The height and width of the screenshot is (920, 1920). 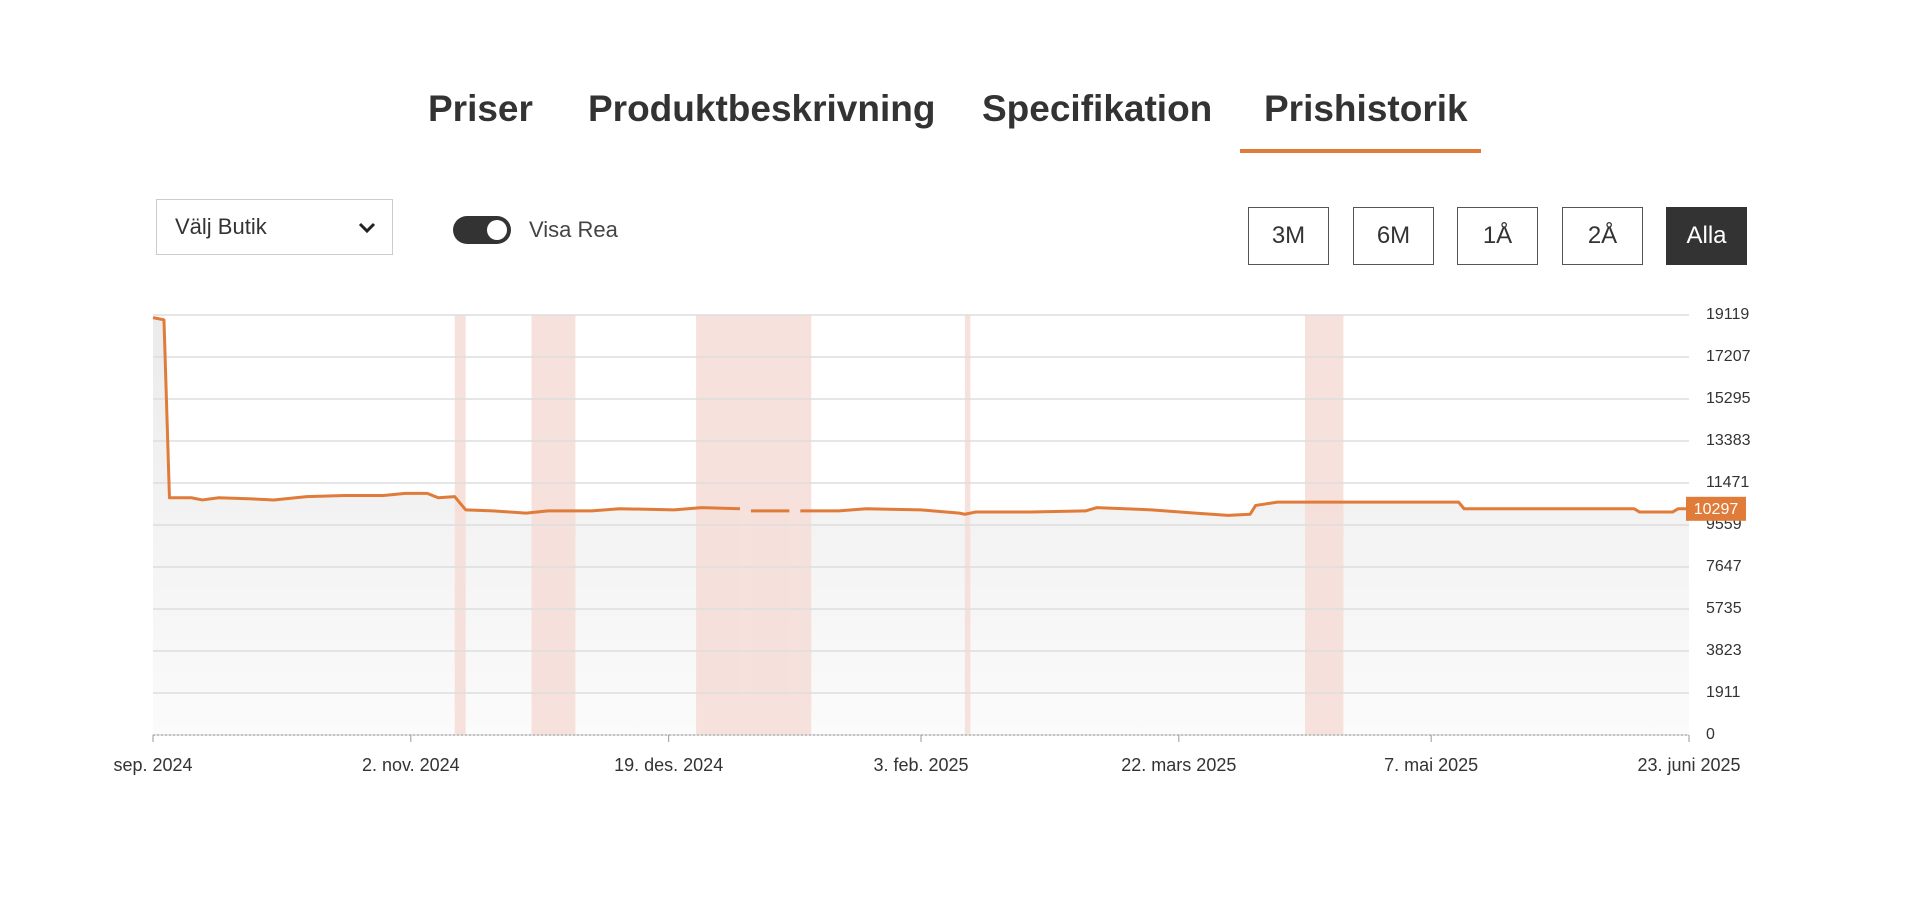 I want to click on tab-active: Prishistorik, so click(x=1366, y=108).